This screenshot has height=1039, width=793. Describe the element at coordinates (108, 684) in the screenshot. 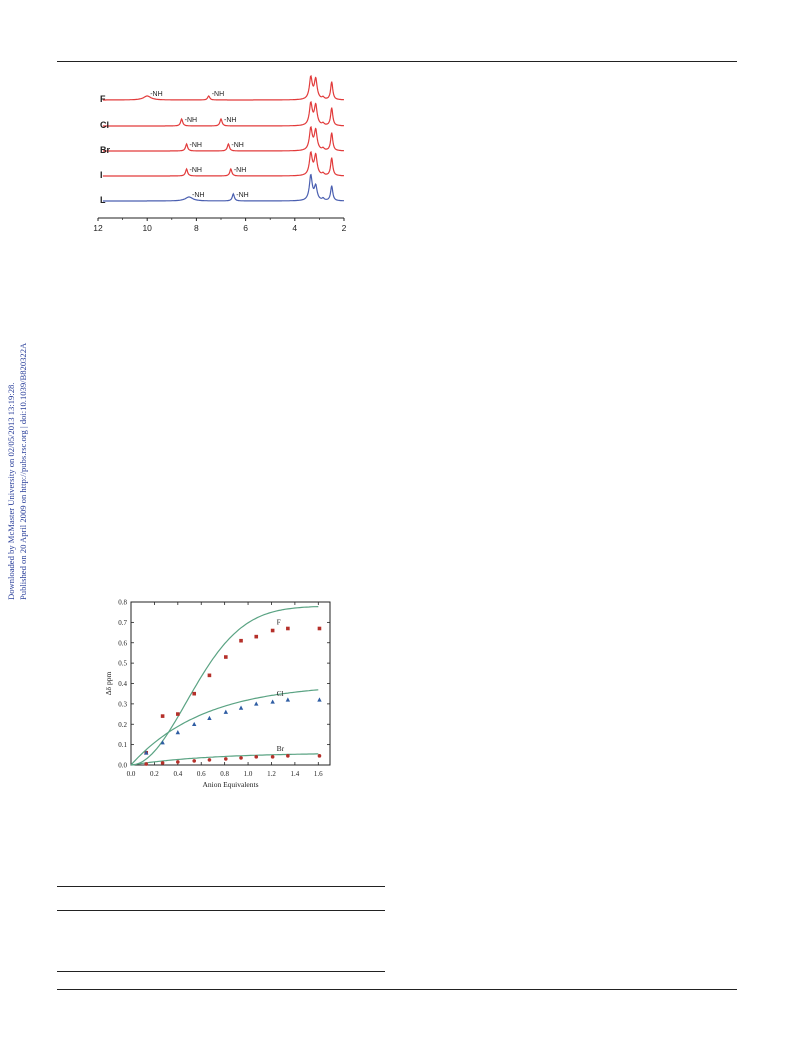

I see `y-axis-label: Δδ ppm` at that location.